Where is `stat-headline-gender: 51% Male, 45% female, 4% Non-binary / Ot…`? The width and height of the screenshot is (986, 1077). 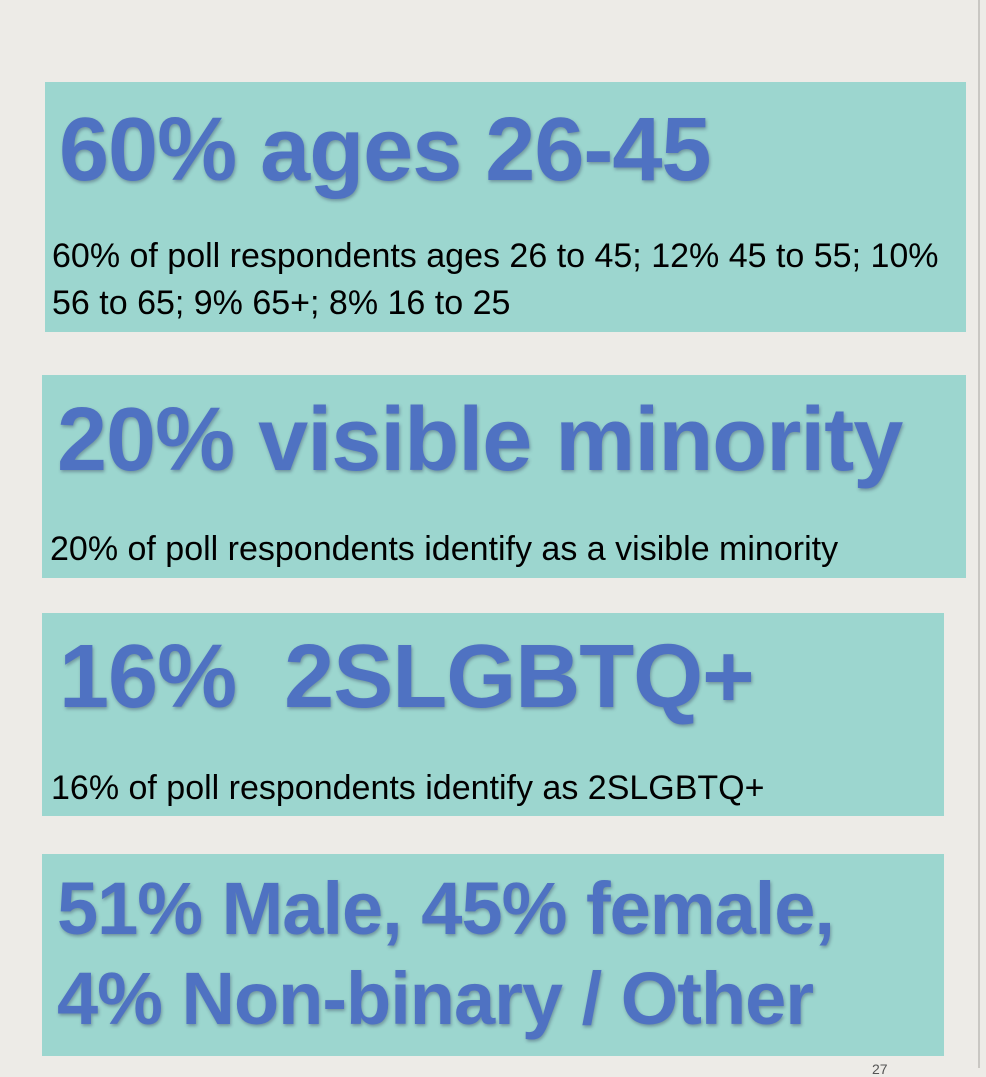
stat-headline-gender: 51% Male, 45% female, 4% Non-binary / Ot… is located at coordinates (446, 953).